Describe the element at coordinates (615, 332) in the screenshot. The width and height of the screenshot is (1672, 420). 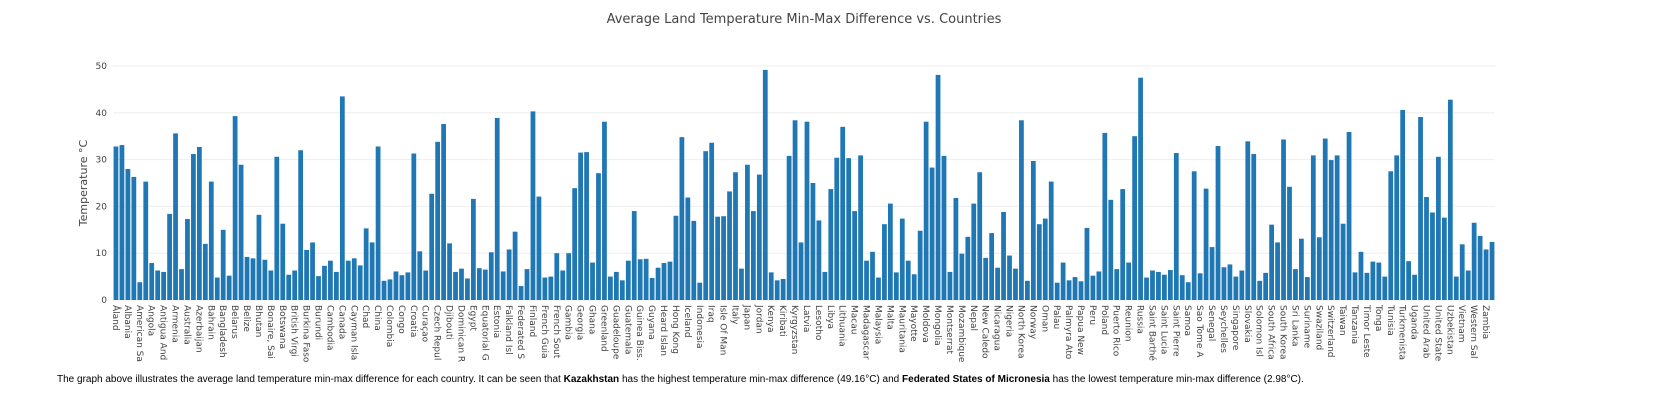
I see `x-tick-label: Guadeloupe` at that location.